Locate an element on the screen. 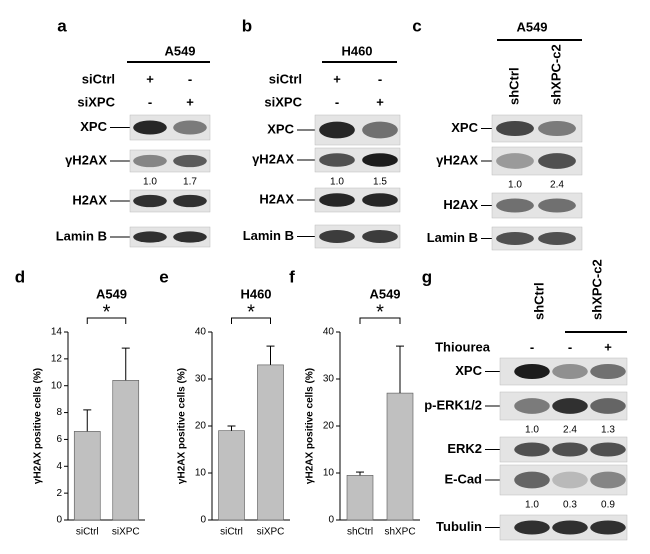 Image resolution: width=650 pixels, height=554 pixels. panel-letter: f is located at coordinates (292, 276).